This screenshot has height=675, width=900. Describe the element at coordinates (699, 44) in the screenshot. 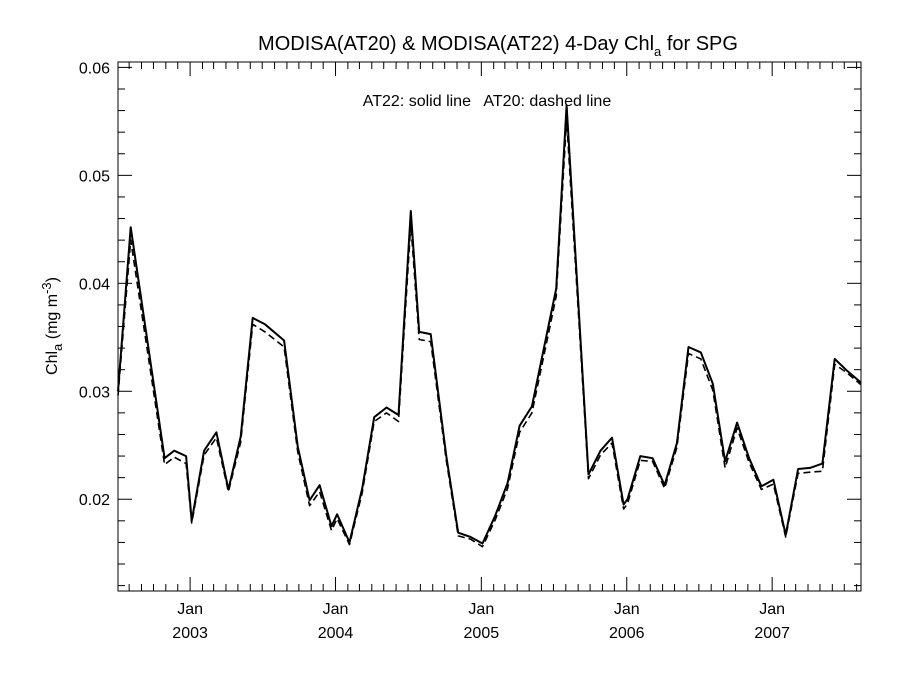

I see `chart-title-tail: for SPG` at that location.